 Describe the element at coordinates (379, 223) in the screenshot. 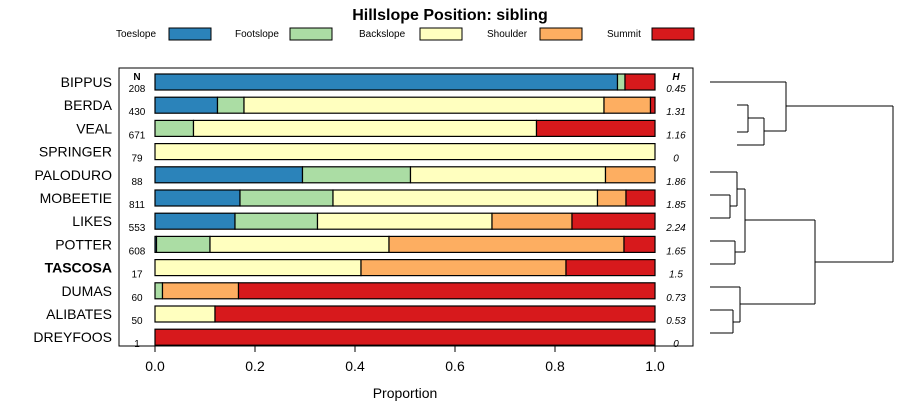

I see `bar-row: LIKES 553 2.24` at that location.